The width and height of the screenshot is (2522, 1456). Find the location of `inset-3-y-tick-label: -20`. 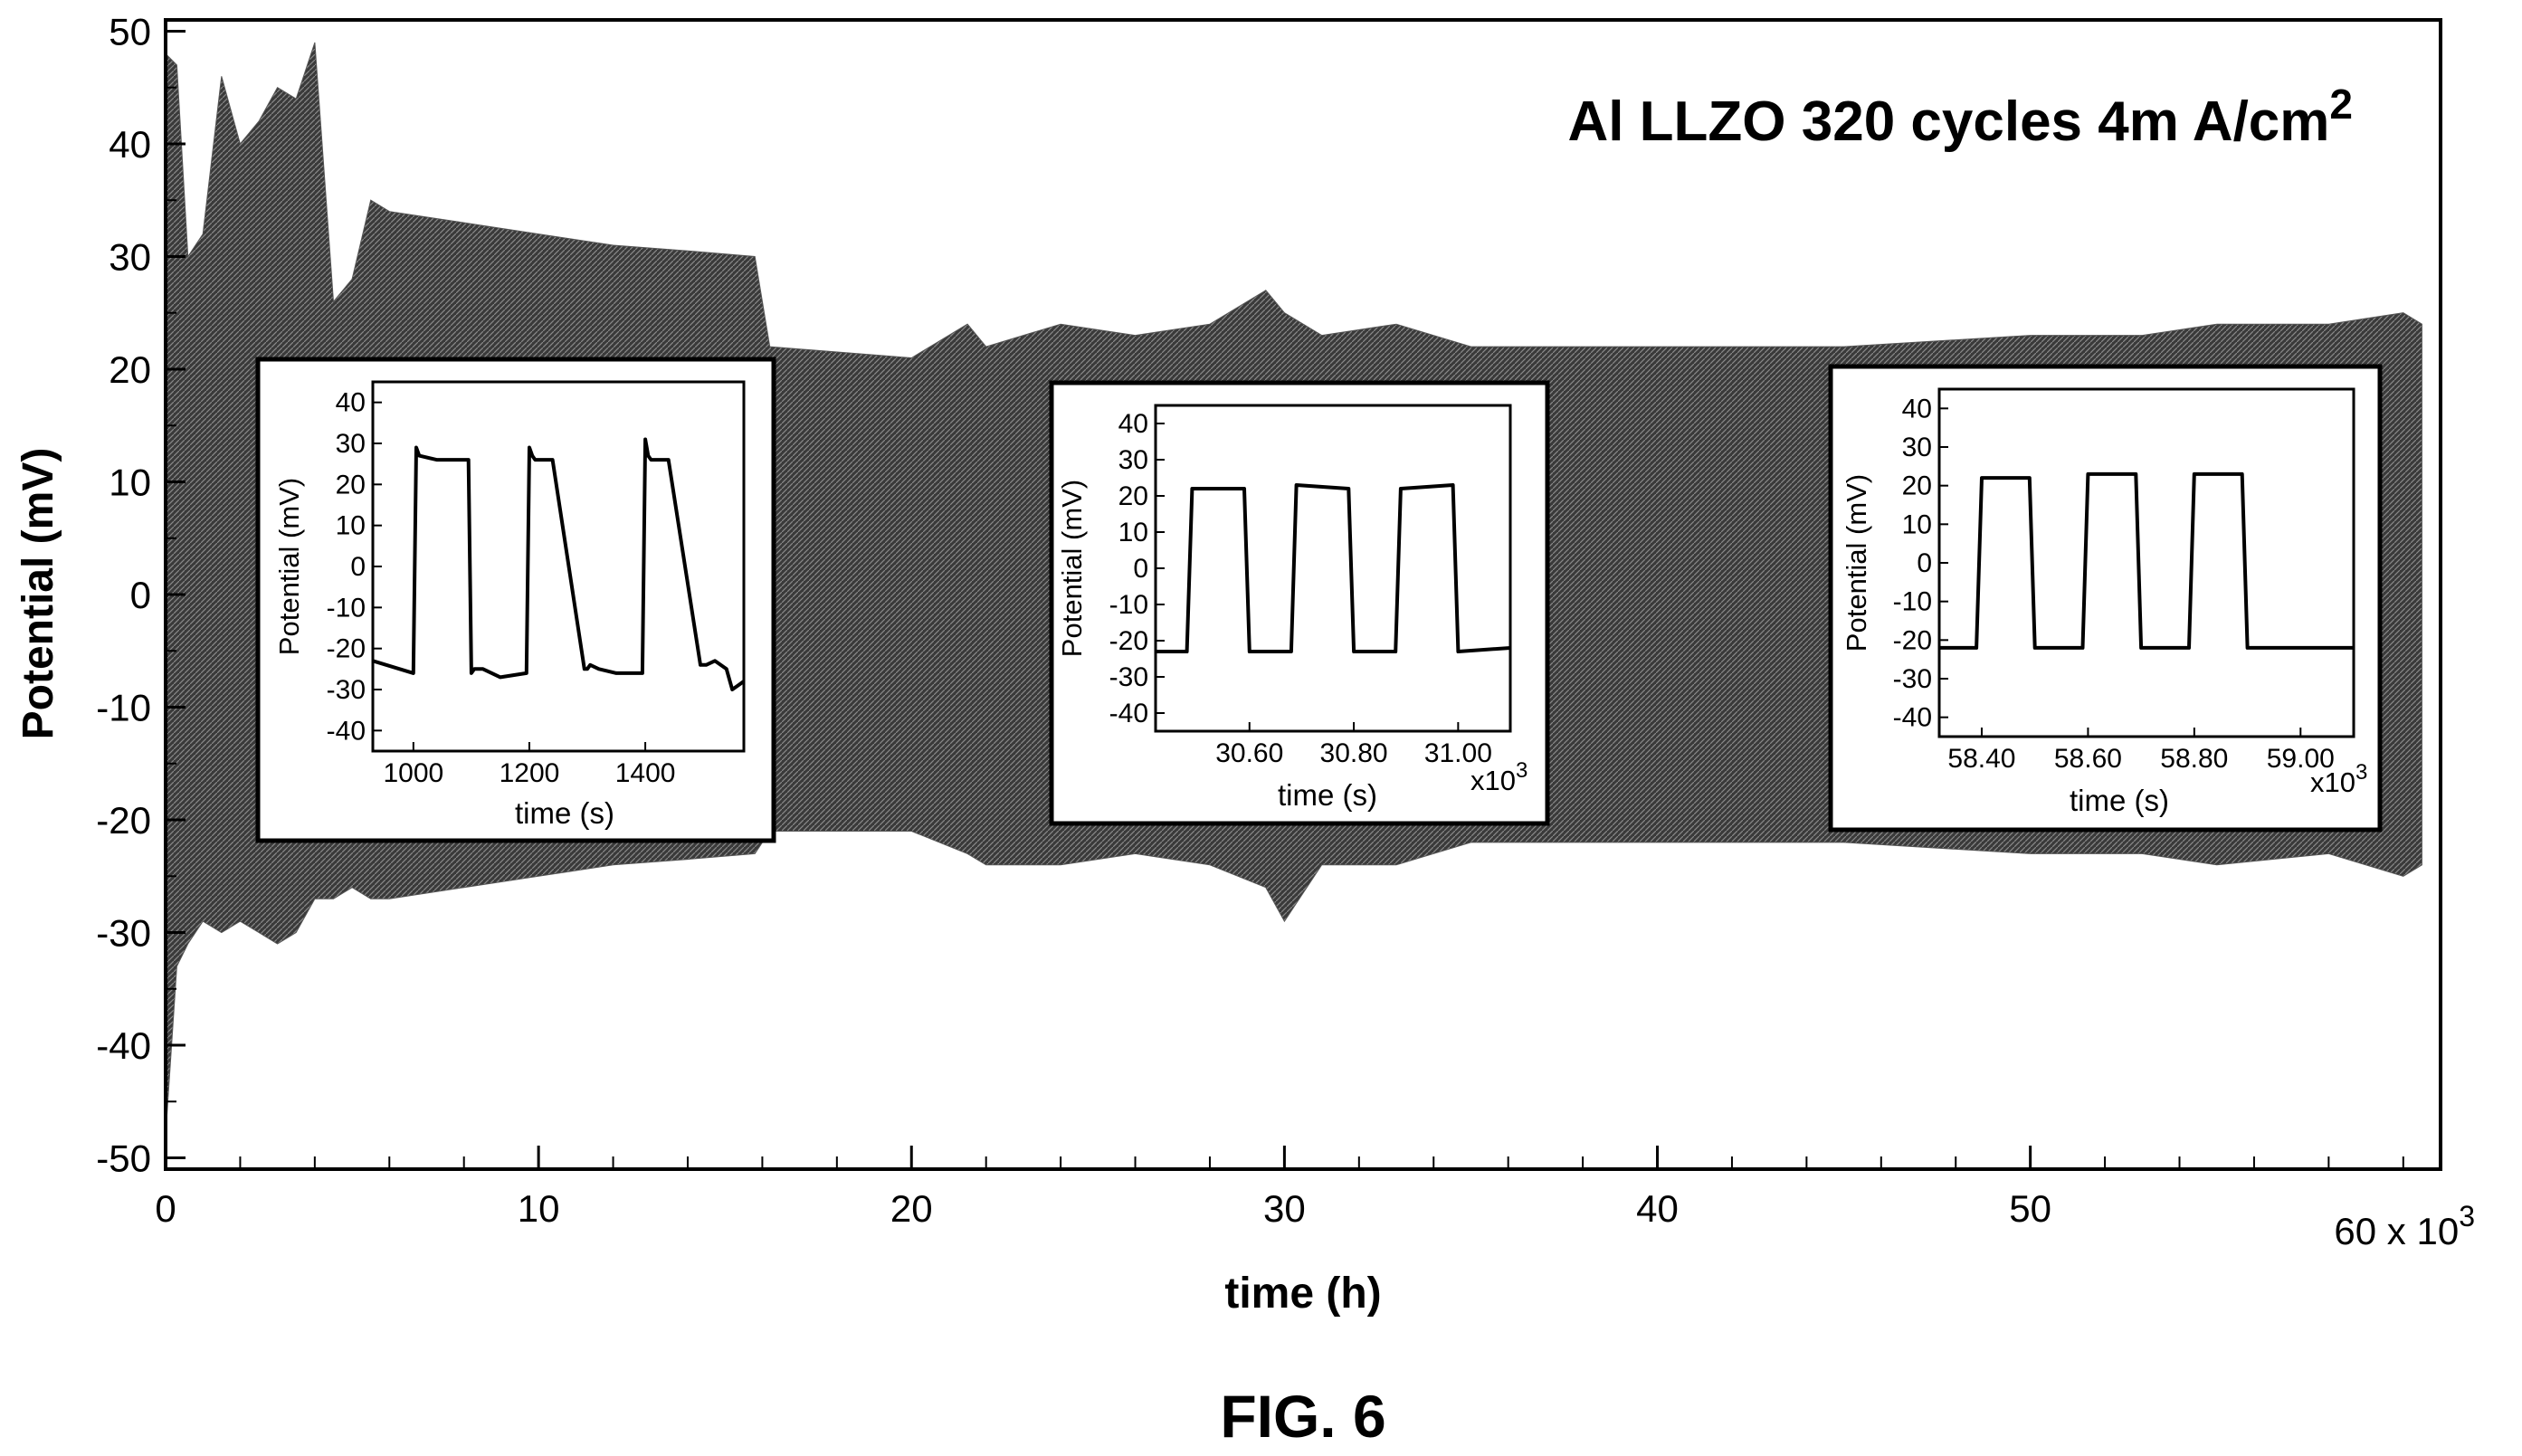

inset-3-y-tick-label: -20 is located at coordinates (1912, 640).